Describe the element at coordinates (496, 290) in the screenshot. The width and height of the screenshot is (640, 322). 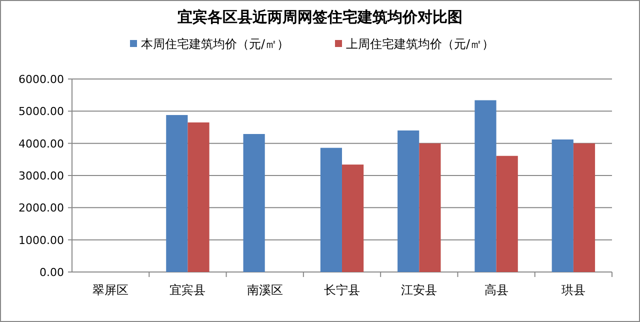
I see `x-tick-label: 高县` at that location.